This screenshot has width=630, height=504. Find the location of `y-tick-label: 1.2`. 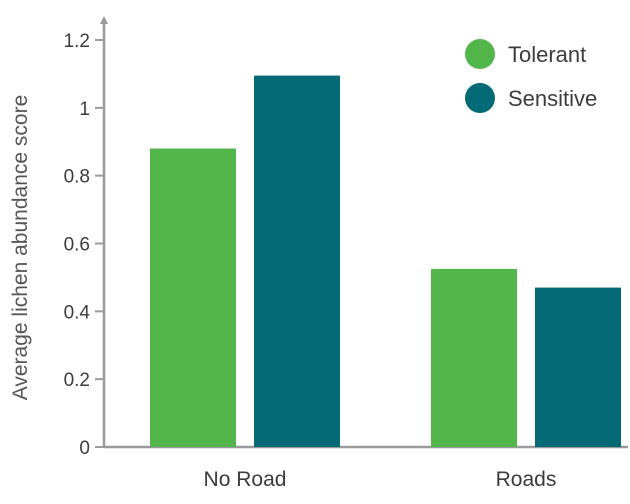

y-tick-label: 1.2 is located at coordinates (77, 41).